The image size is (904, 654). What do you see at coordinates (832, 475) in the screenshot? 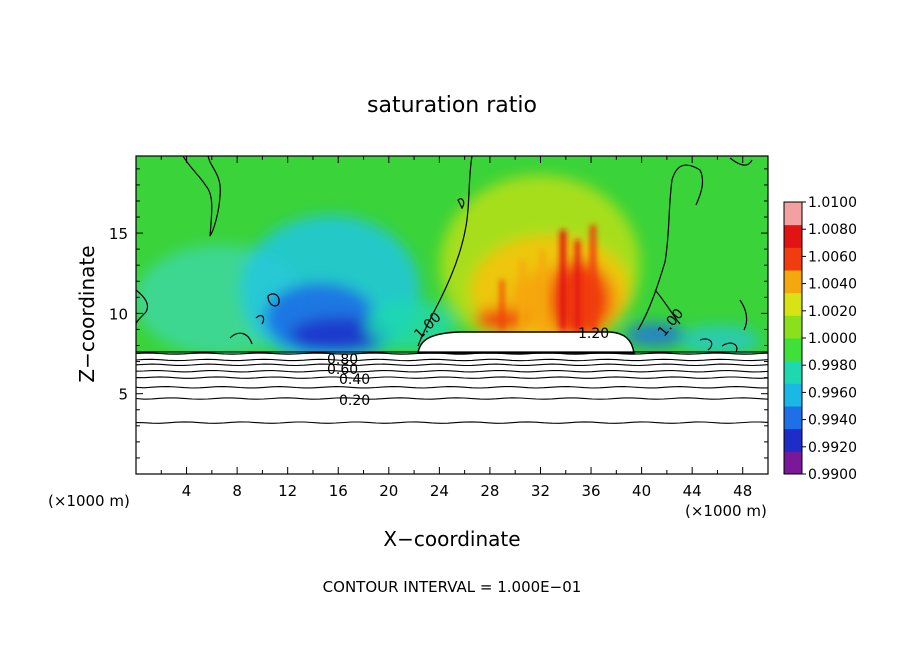
I see `colorbar-label: 0.9900` at bounding box center [832, 475].